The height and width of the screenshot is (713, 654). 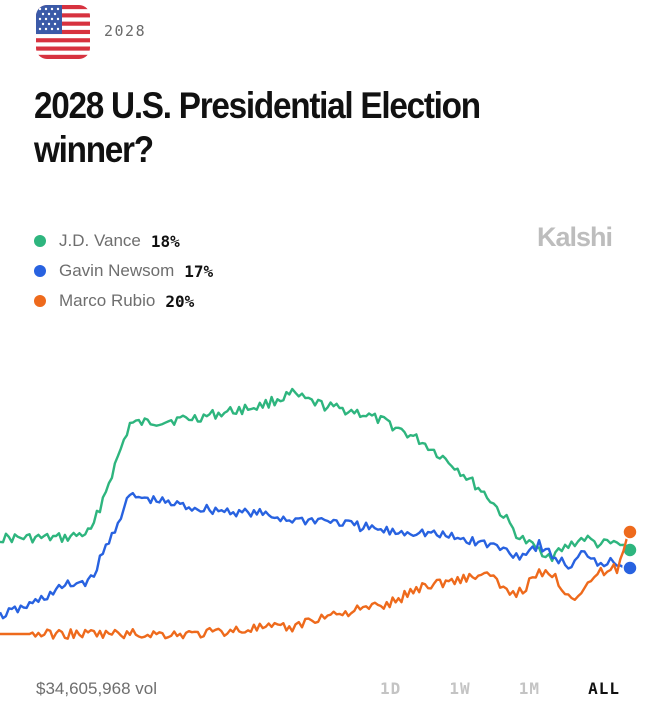 What do you see at coordinates (199, 271) in the screenshot?
I see `legend-value: 17%` at bounding box center [199, 271].